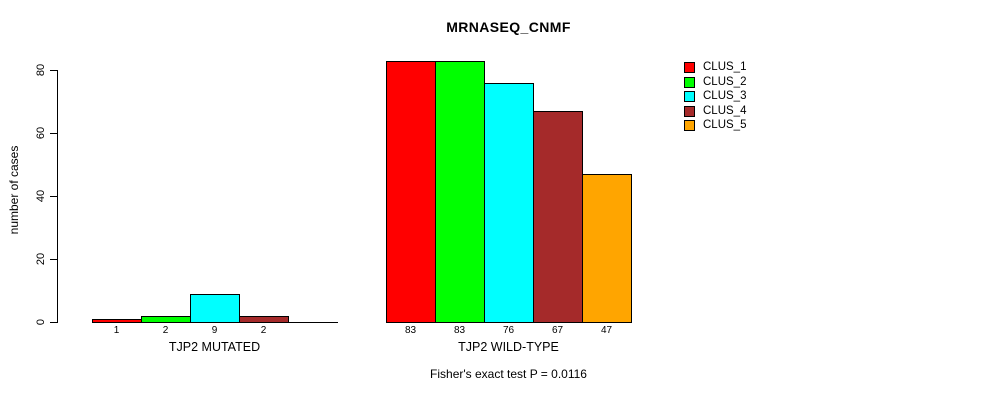  I want to click on y-axis-tick-label: 40, so click(41, 196).